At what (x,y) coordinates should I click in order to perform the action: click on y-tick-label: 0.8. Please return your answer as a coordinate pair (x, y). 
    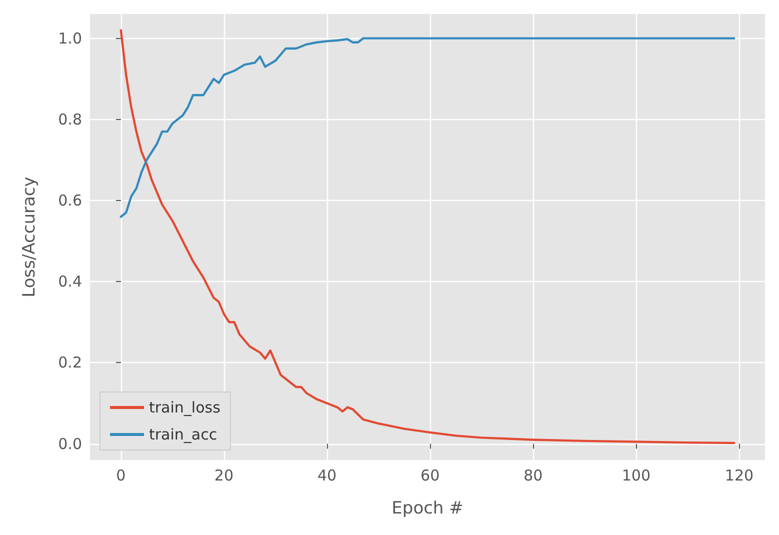
    Looking at the image, I should click on (70, 119).